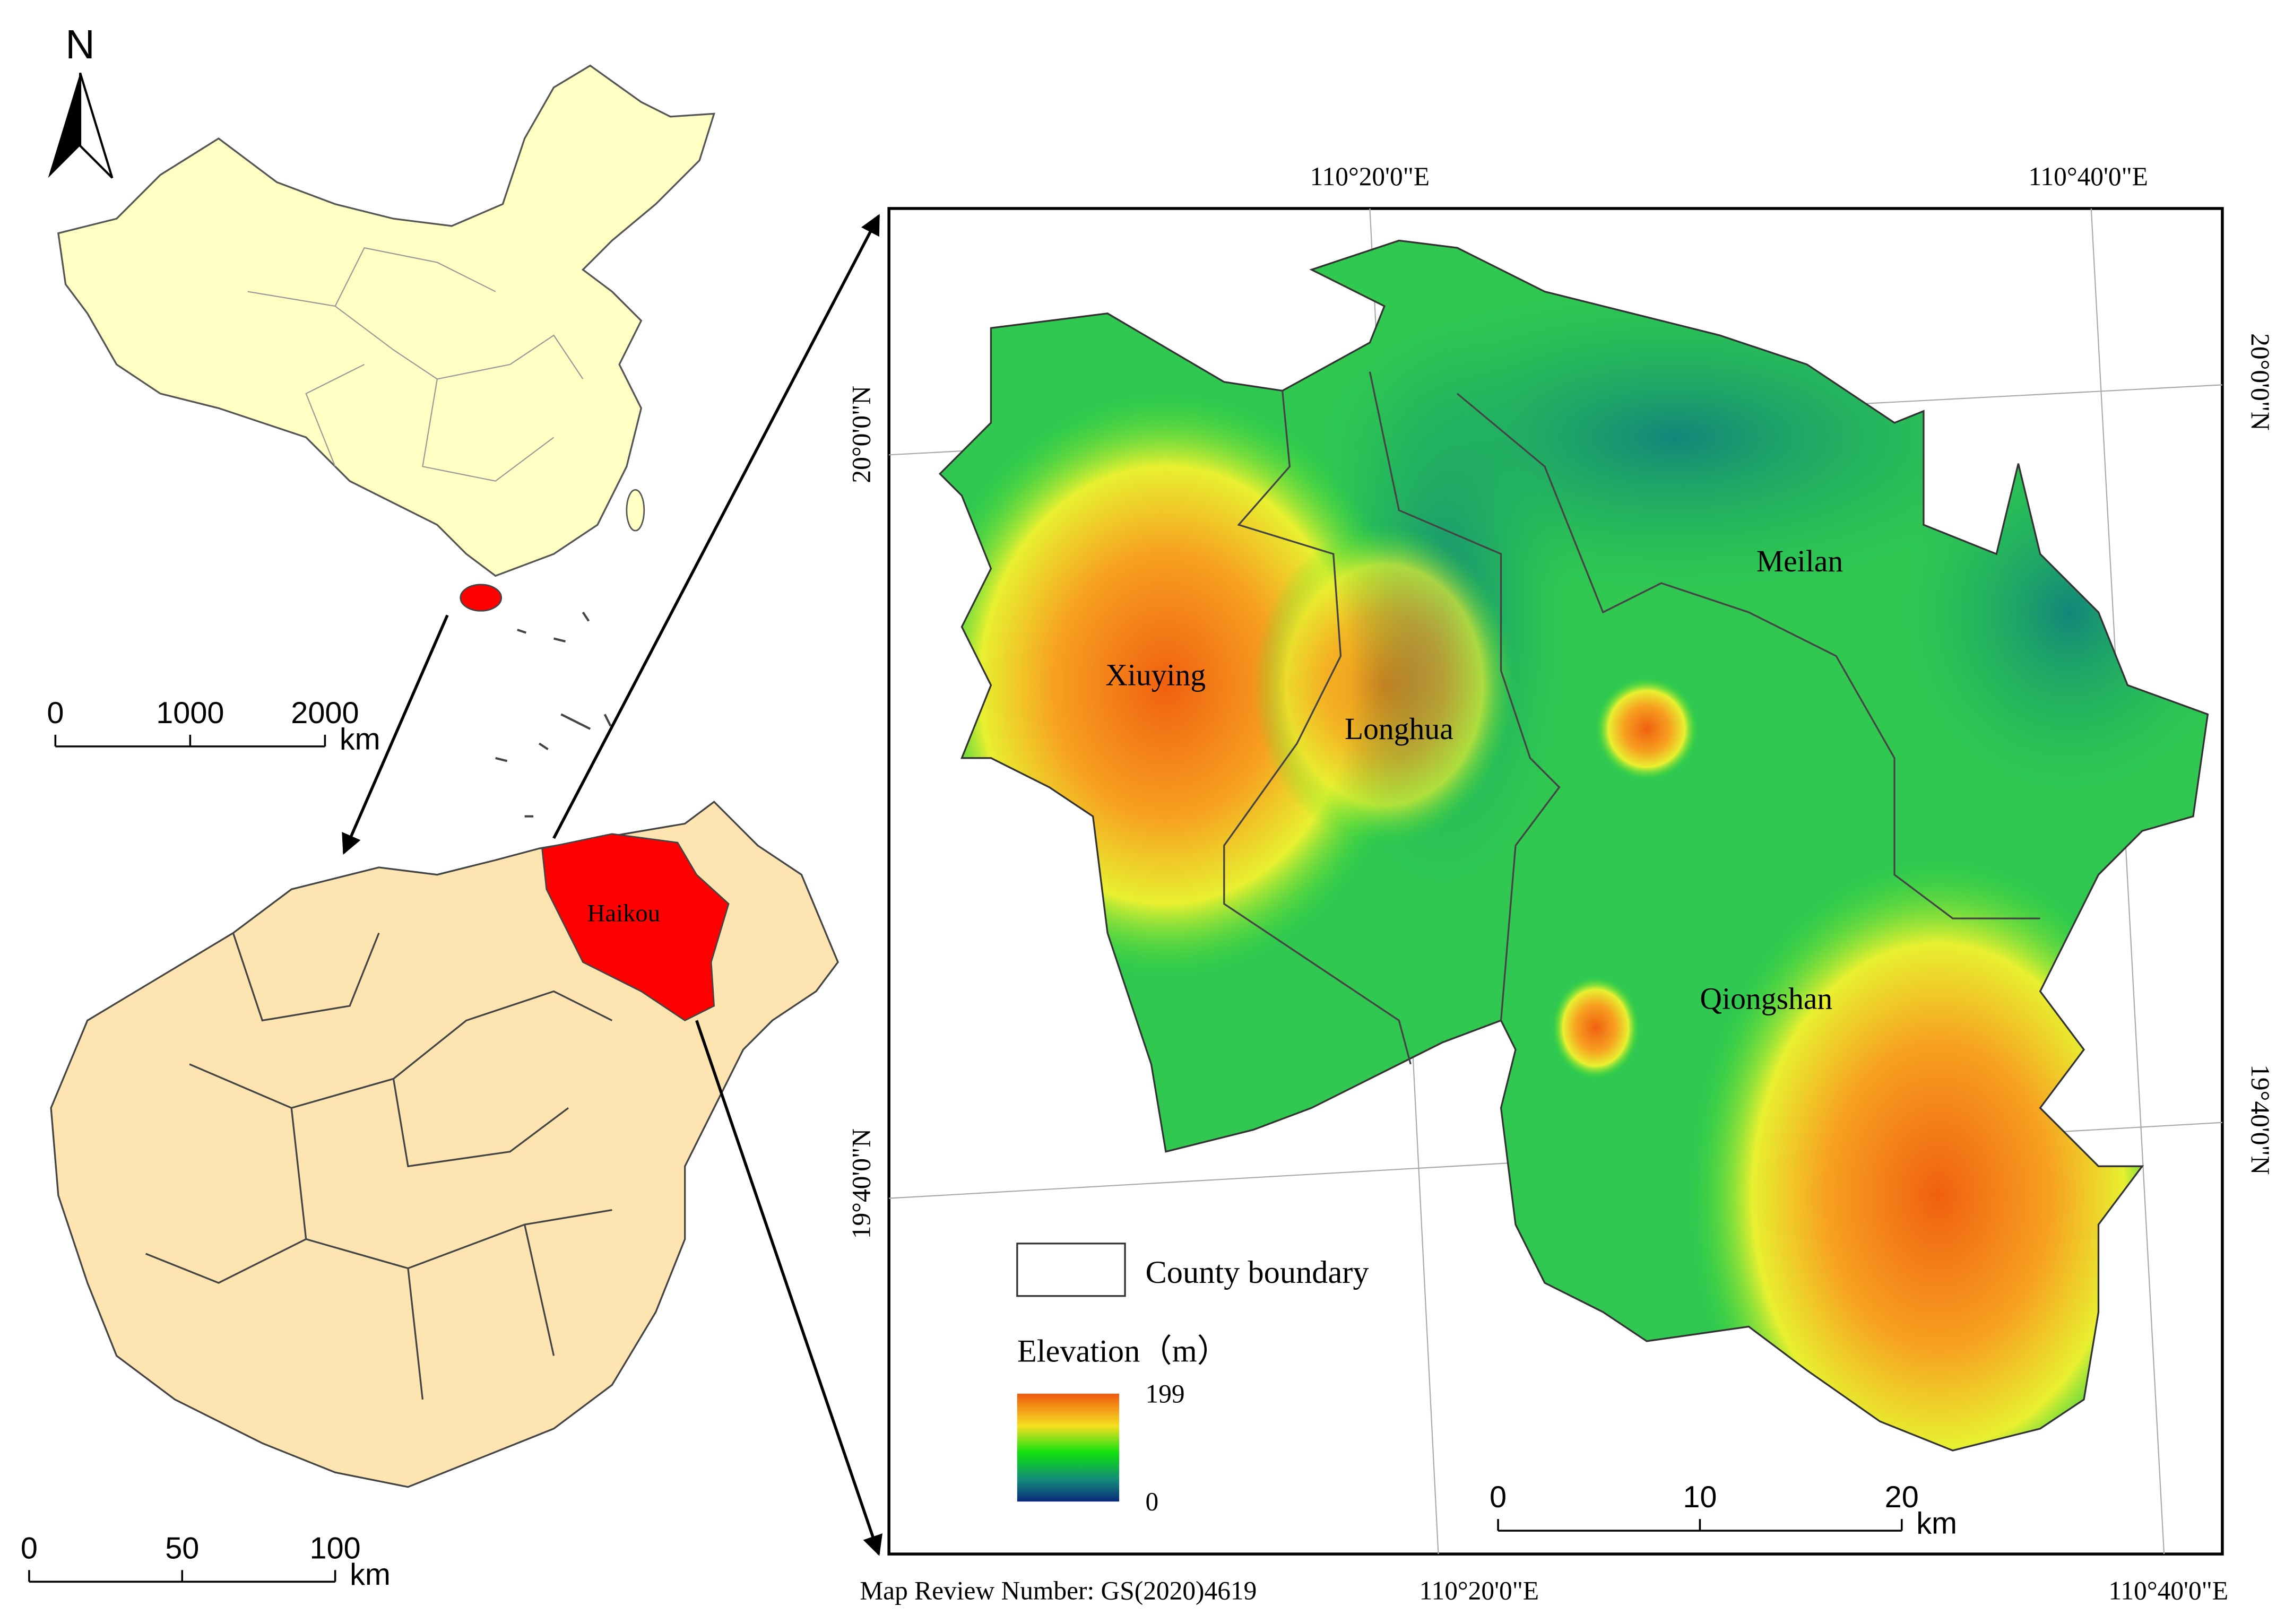 The width and height of the screenshot is (2285, 1624). I want to click on north-label: N, so click(80, 44).